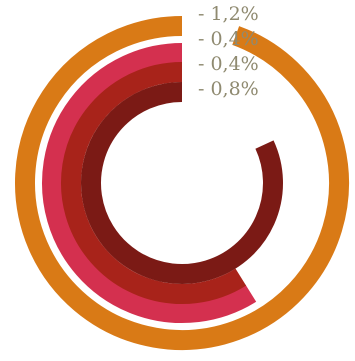  Describe the element at coordinates (228, 89) in the screenshot. I see `ring-label-4: - 0,8%` at that location.